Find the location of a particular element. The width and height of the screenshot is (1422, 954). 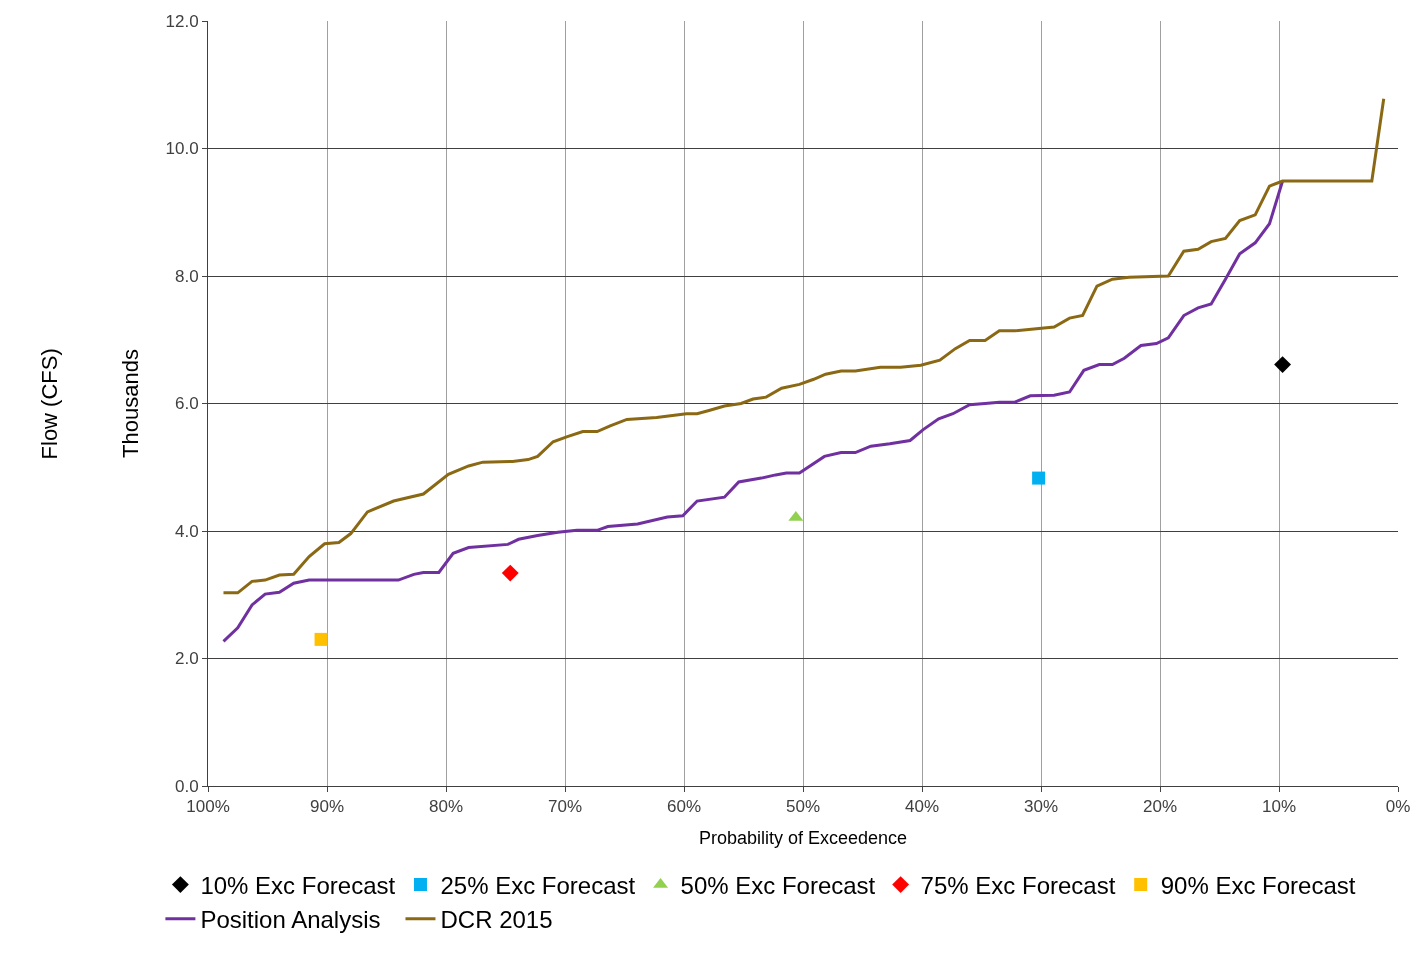

x-tick-label: 30% is located at coordinates (1041, 807).